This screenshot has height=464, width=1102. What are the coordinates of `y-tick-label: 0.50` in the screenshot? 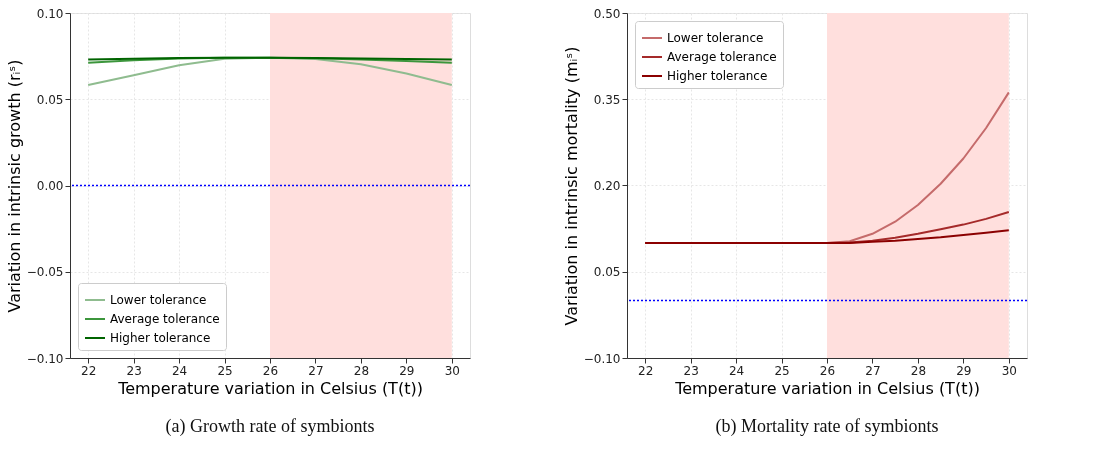 It's located at (607, 13).